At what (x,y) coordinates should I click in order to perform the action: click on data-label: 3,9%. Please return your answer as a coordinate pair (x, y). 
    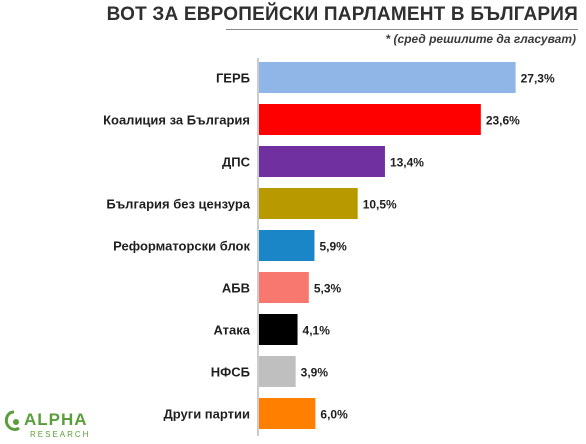
    Looking at the image, I should click on (315, 373).